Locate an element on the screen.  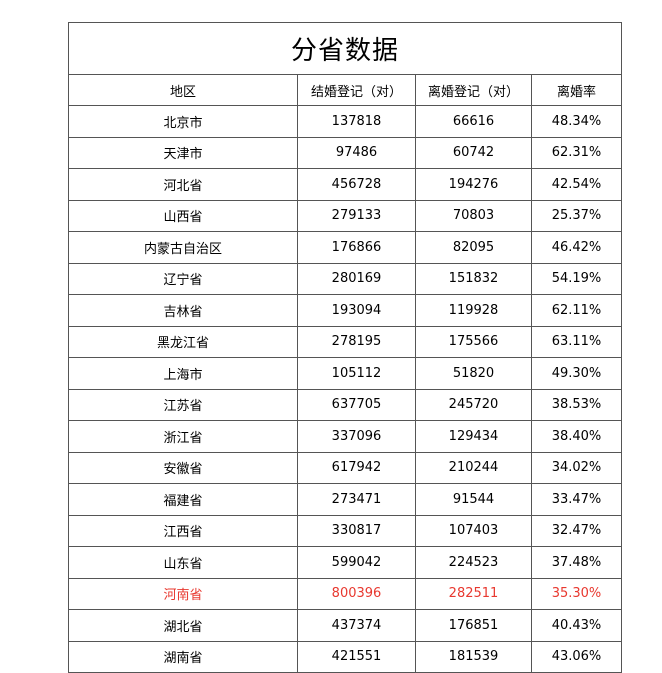
cell-marriage-count: 599042 is located at coordinates (356, 562).